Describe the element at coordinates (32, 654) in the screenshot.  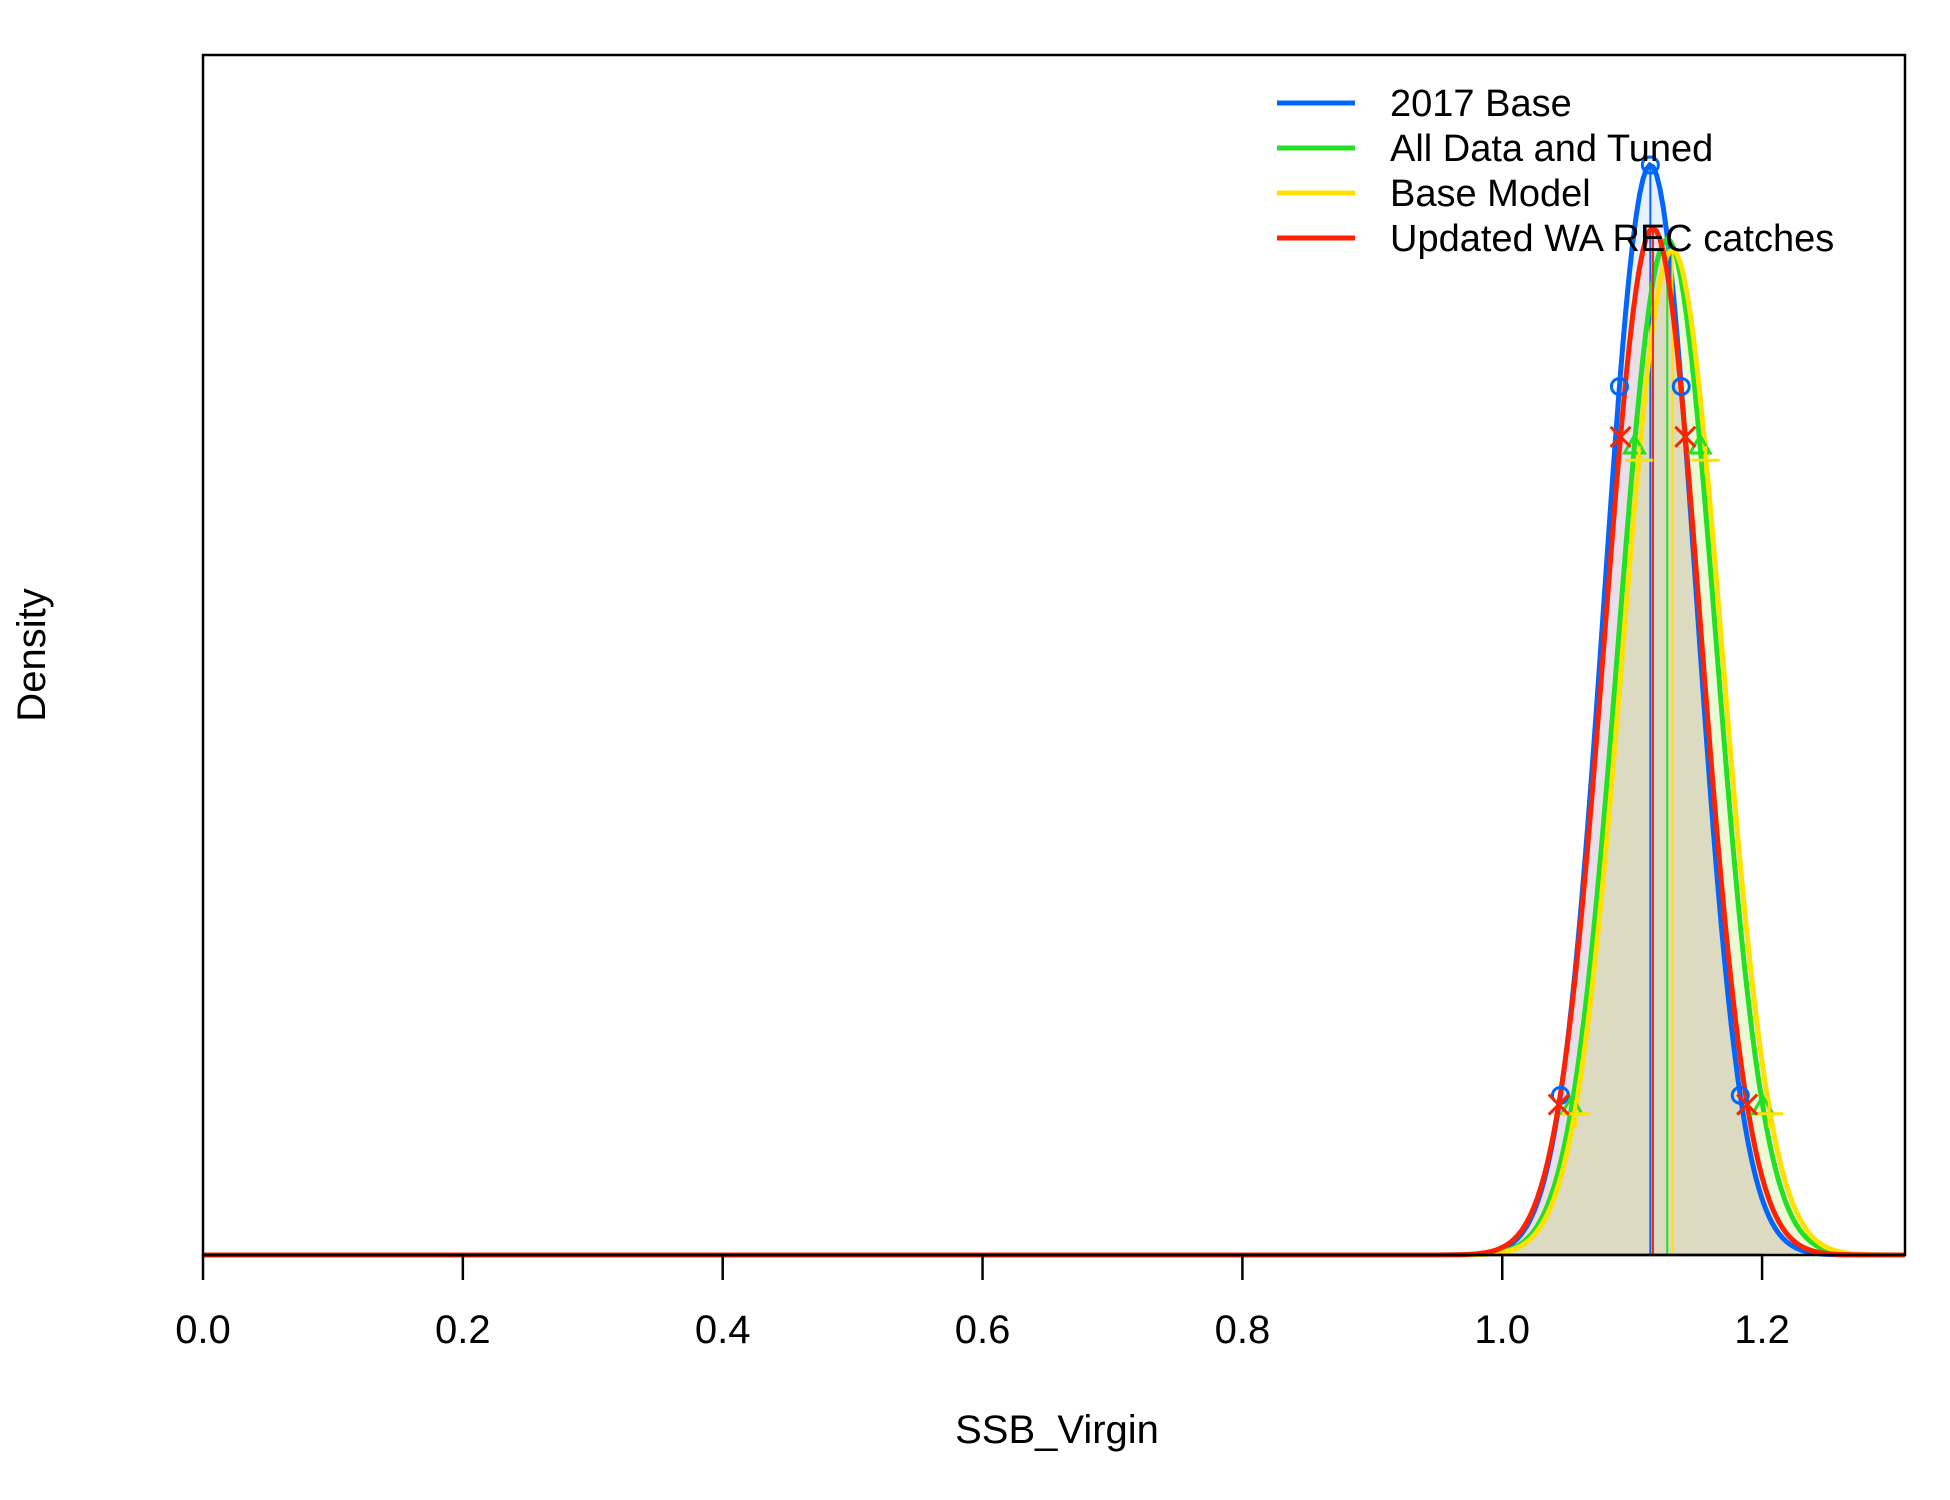
I see `y-axis-title: Density` at that location.